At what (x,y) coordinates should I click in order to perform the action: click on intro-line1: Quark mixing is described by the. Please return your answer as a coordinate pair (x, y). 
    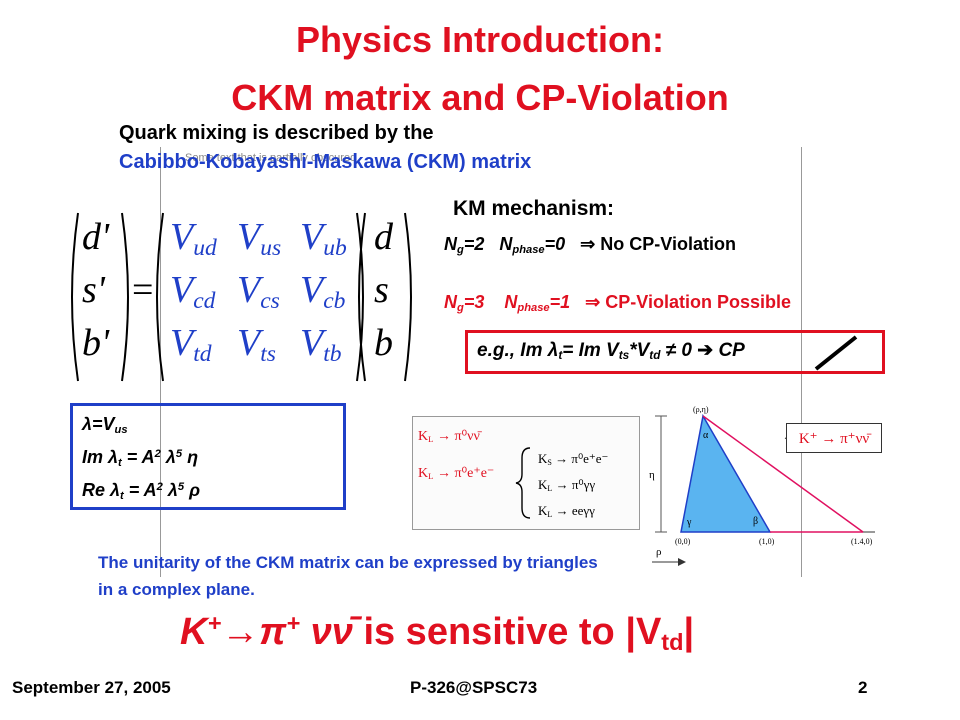
    Looking at the image, I should click on (276, 133).